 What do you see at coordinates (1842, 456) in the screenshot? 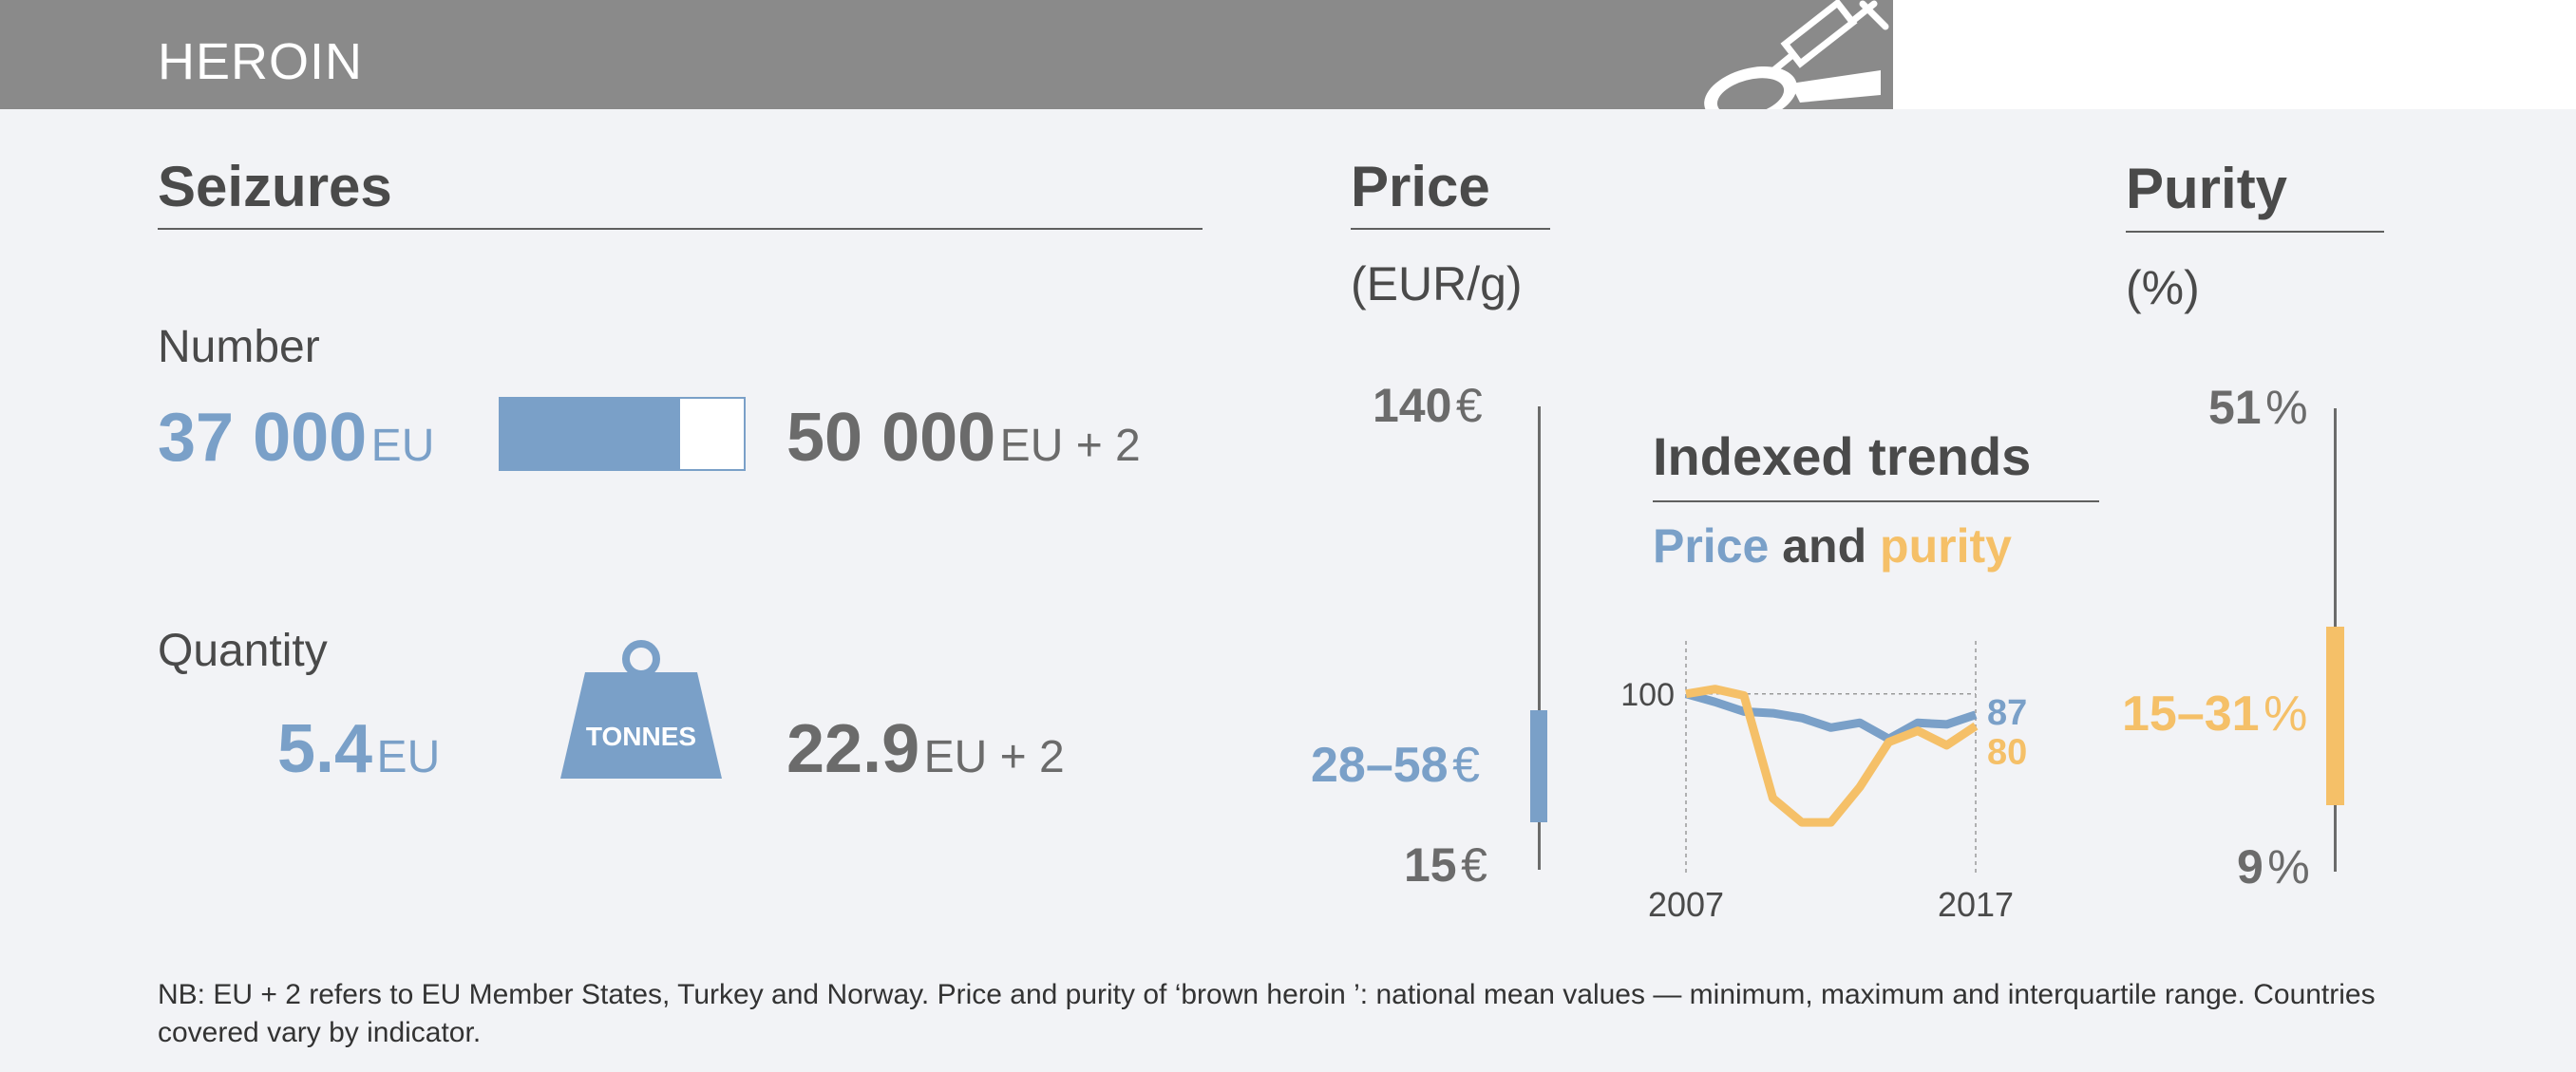
I see `trends-title: Indexed trends` at bounding box center [1842, 456].